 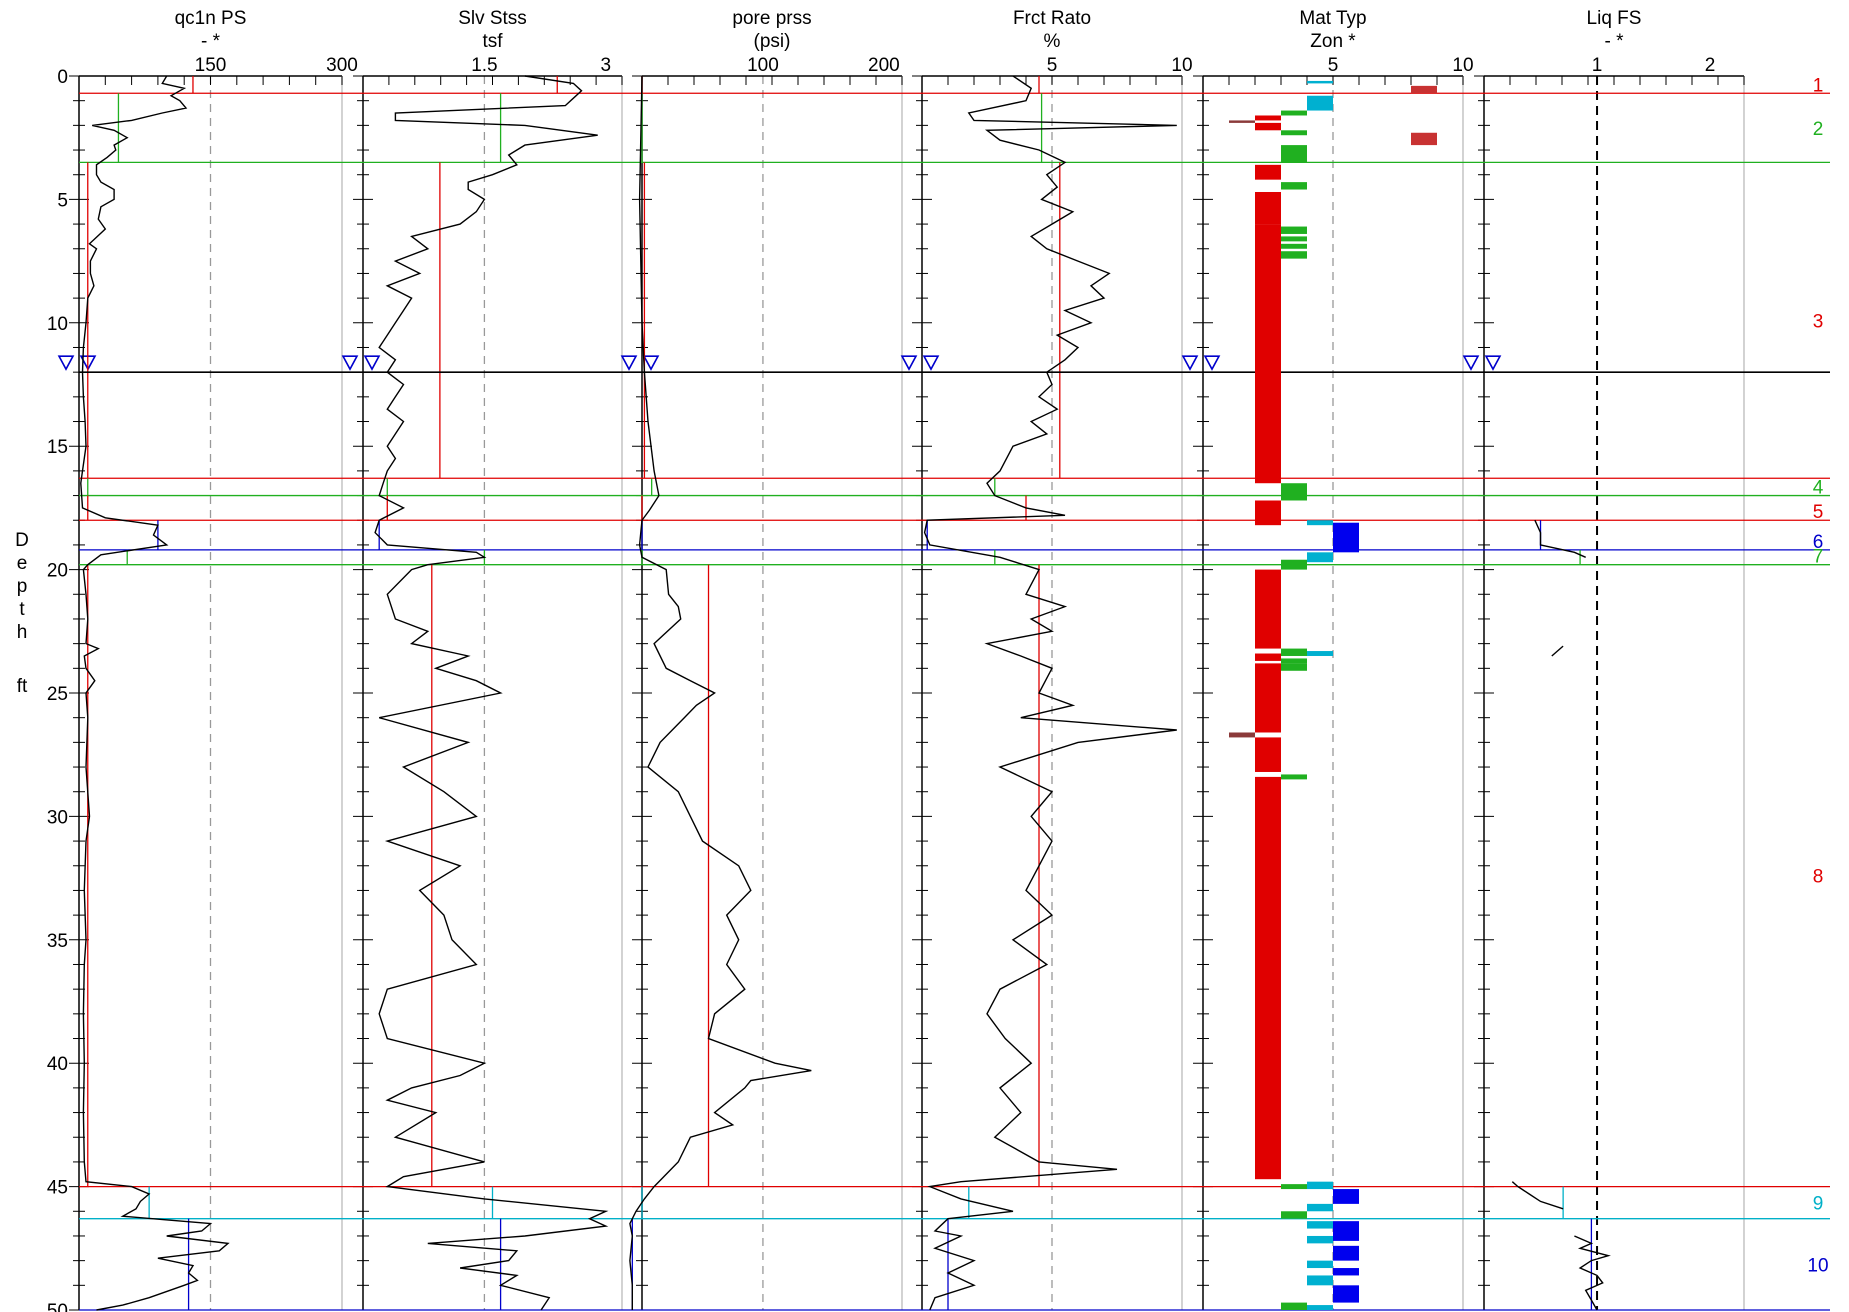 What do you see at coordinates (57, 1306) in the screenshot?
I see `y-tick-label: 50` at bounding box center [57, 1306].